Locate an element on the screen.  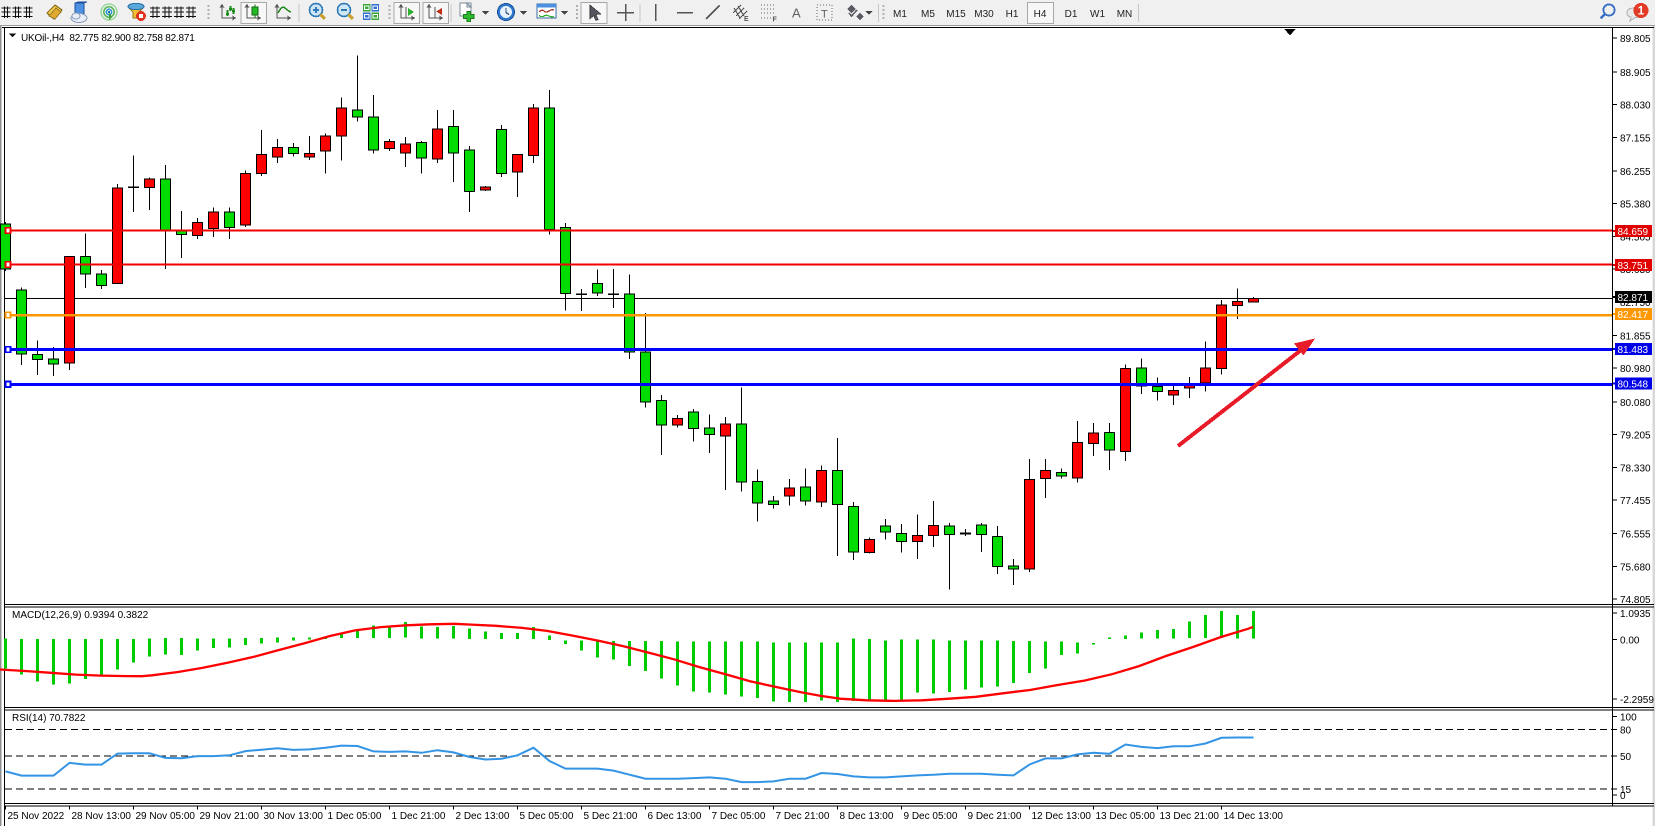
svg-text: 14 Dec 13:00 is located at coordinates (1254, 816).